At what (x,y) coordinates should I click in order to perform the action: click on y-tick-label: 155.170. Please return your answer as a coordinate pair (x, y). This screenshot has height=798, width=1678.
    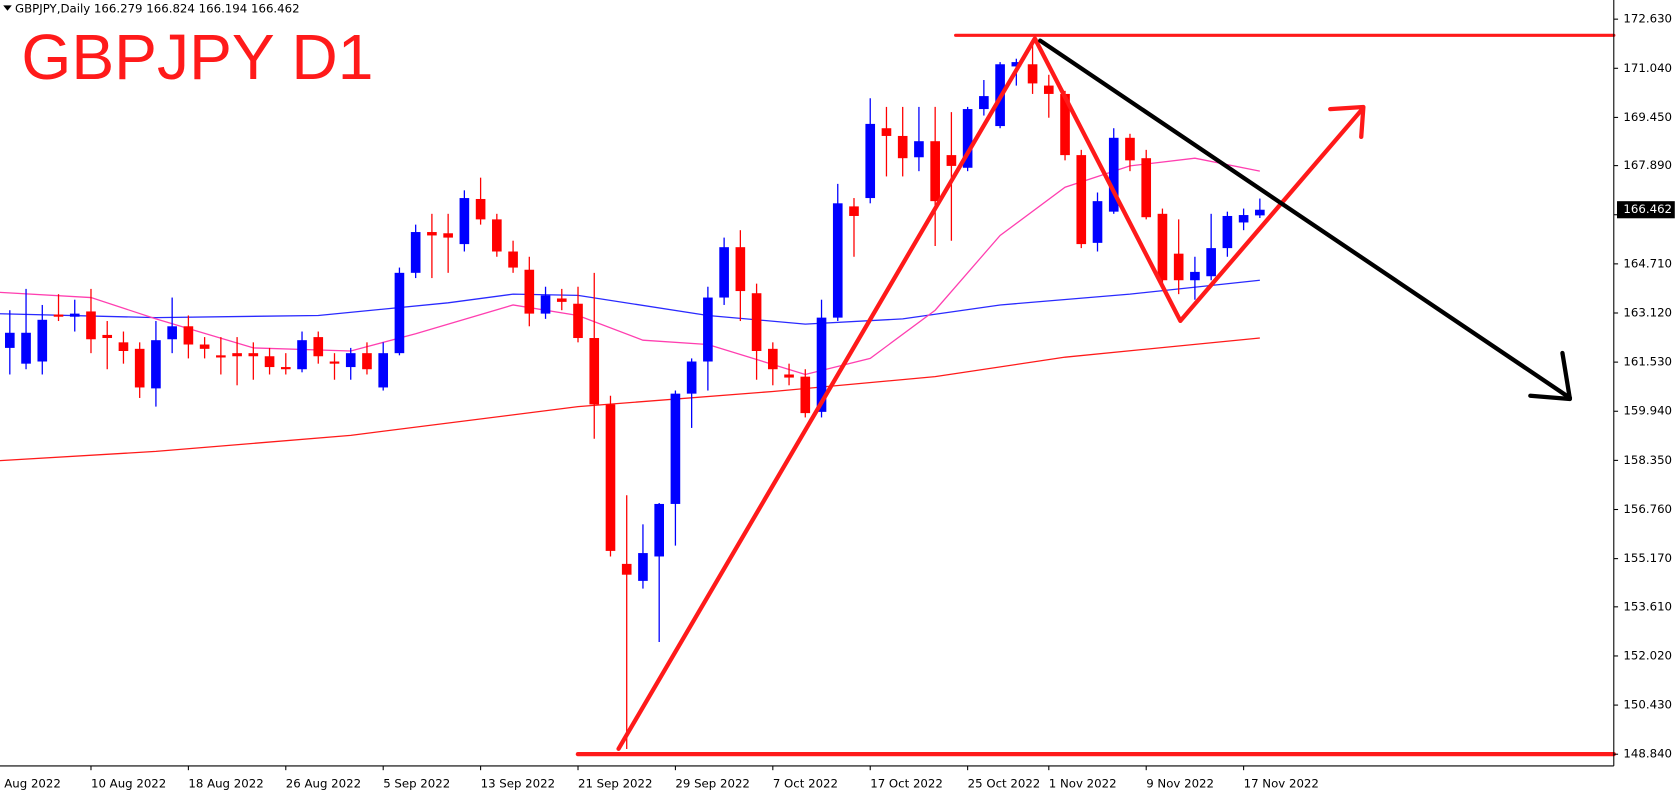
    Looking at the image, I should click on (1647, 558).